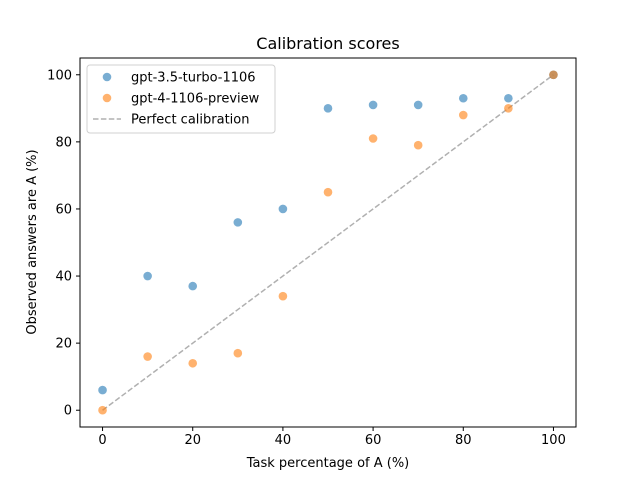 Image resolution: width=640 pixels, height=480 pixels. I want to click on legend-label-2: Perfect calibration, so click(190, 120).